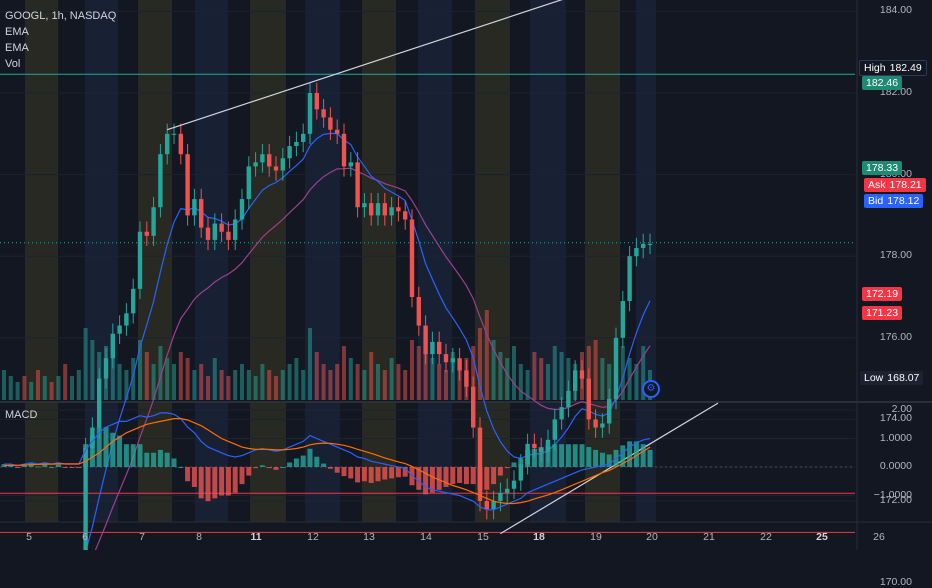  What do you see at coordinates (483, 537) in the screenshot?
I see `time-tick: 15` at bounding box center [483, 537].